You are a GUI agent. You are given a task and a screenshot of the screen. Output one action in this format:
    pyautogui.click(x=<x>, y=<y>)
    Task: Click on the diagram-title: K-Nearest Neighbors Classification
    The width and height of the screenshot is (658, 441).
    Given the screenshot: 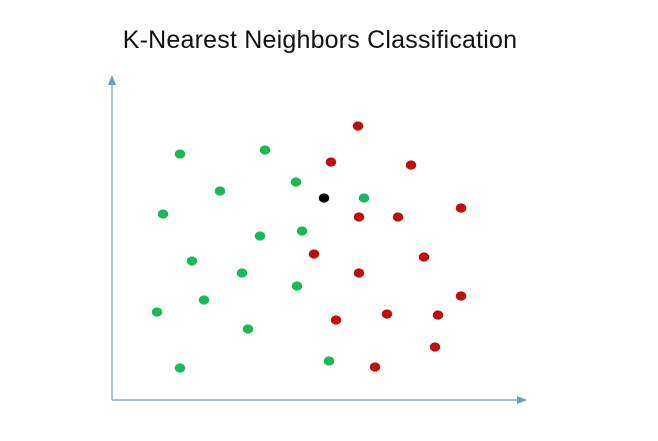 What is the action you would take?
    pyautogui.click(x=320, y=40)
    